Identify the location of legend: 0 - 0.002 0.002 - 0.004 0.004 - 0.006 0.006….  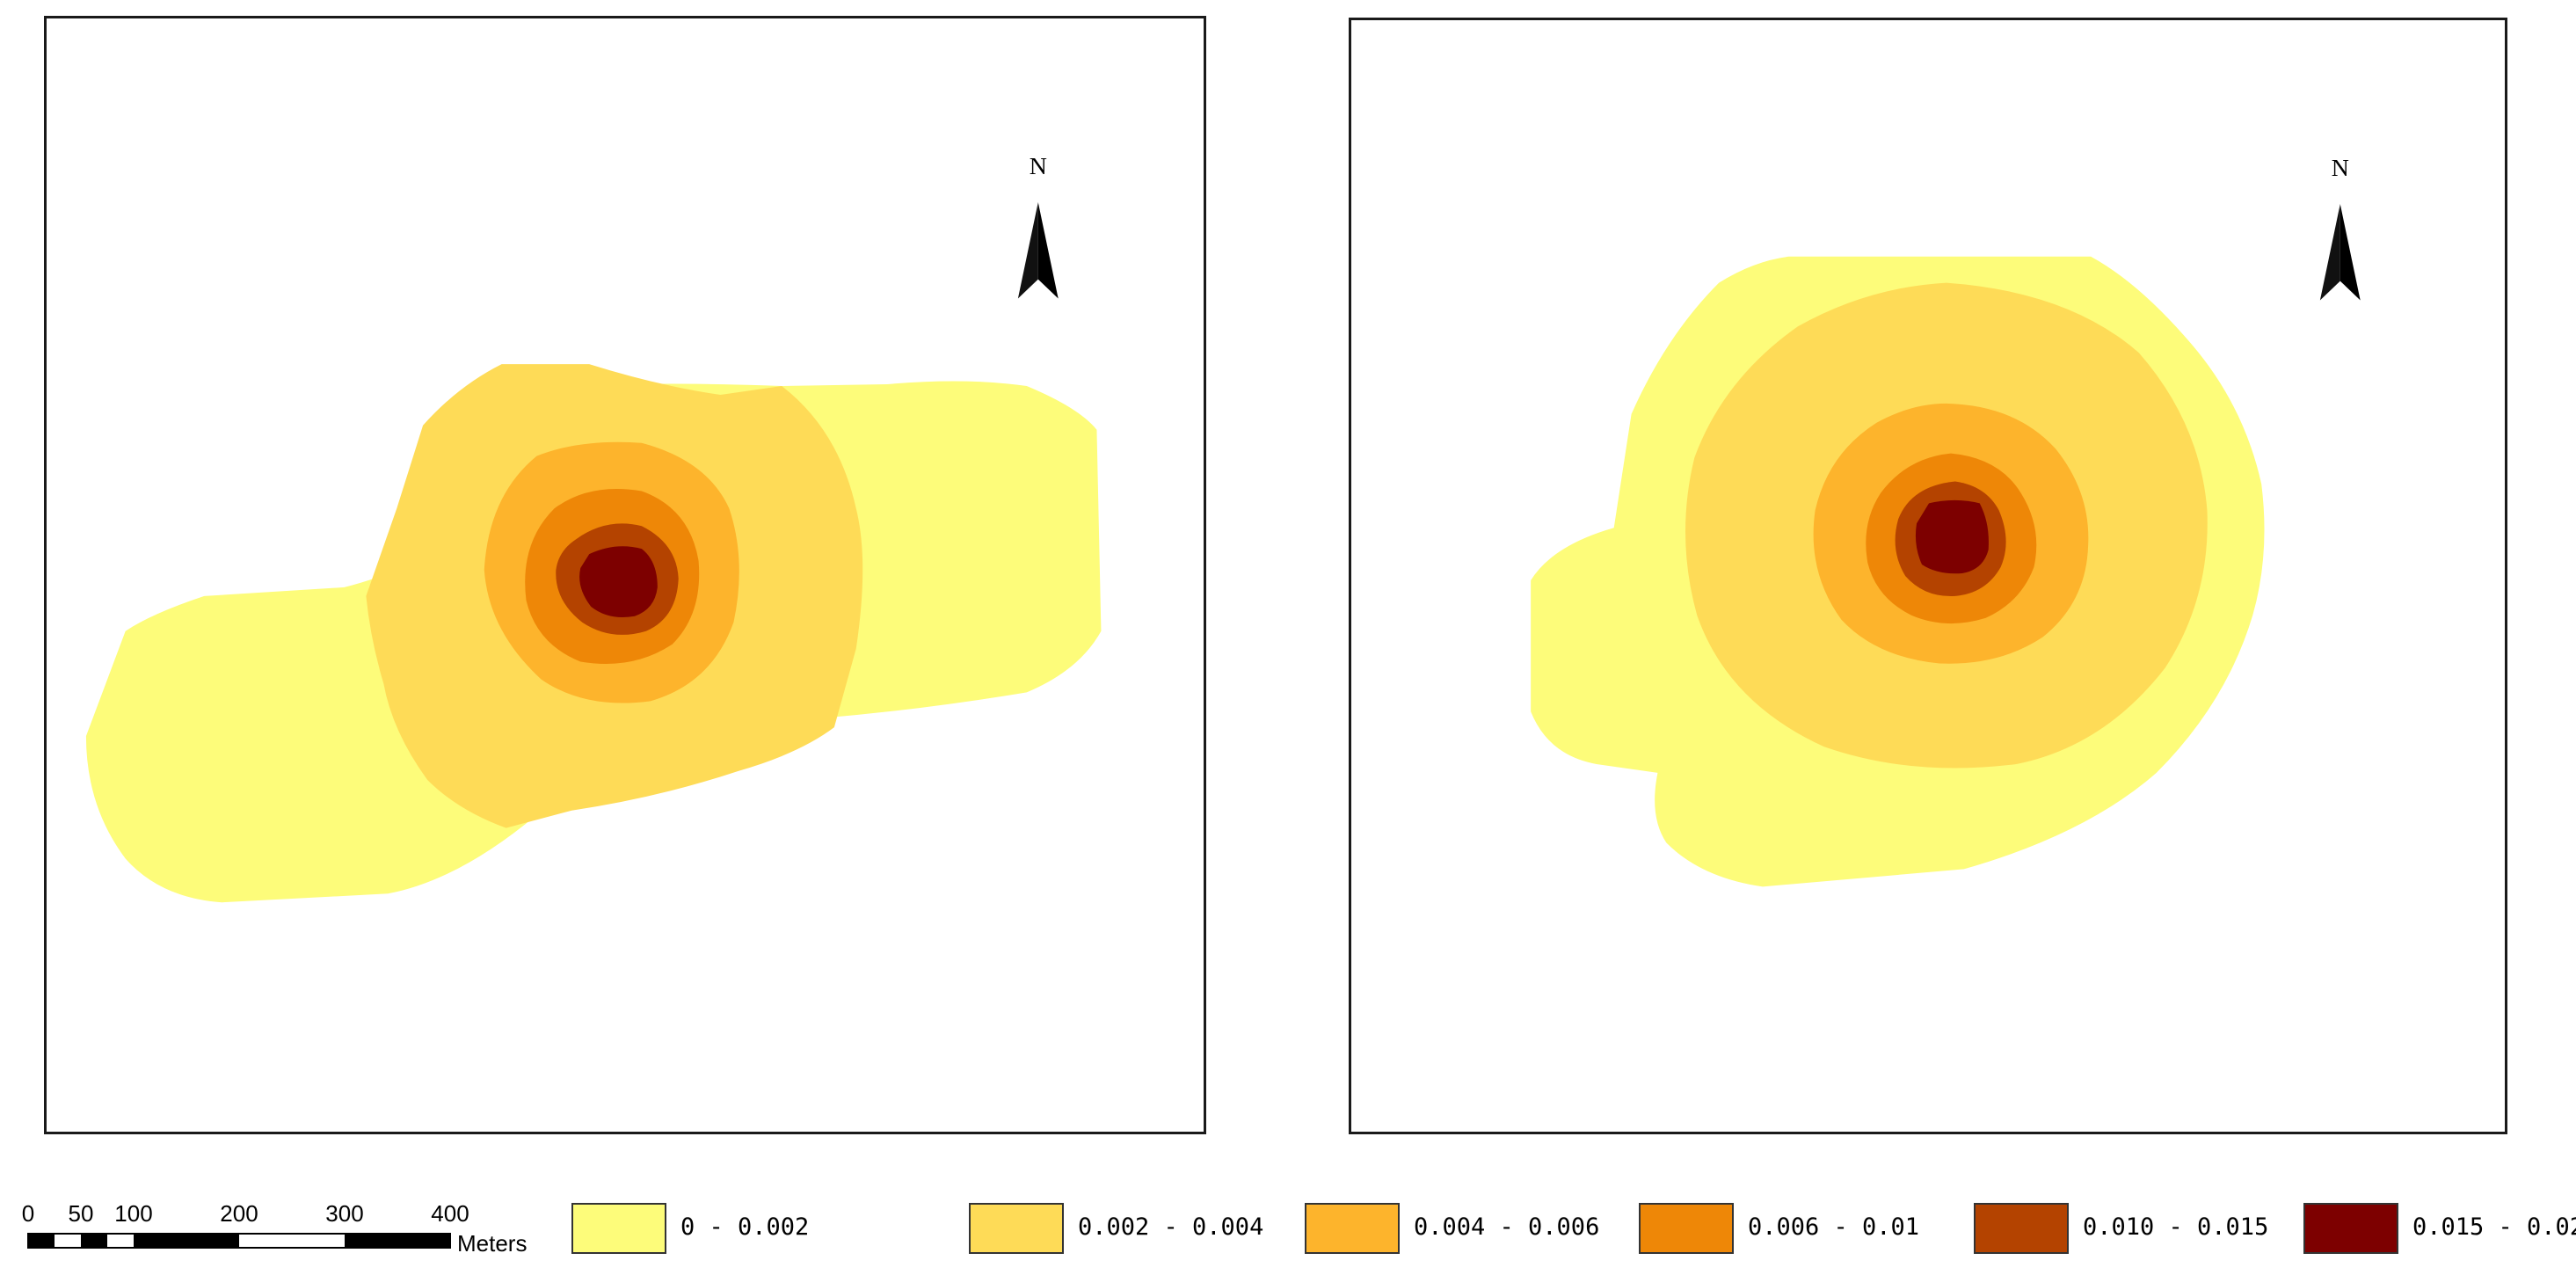
(1573, 1230).